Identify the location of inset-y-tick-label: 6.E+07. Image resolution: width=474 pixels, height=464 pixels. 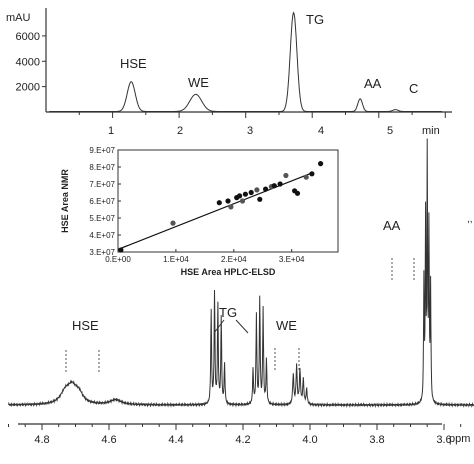
(102, 201).